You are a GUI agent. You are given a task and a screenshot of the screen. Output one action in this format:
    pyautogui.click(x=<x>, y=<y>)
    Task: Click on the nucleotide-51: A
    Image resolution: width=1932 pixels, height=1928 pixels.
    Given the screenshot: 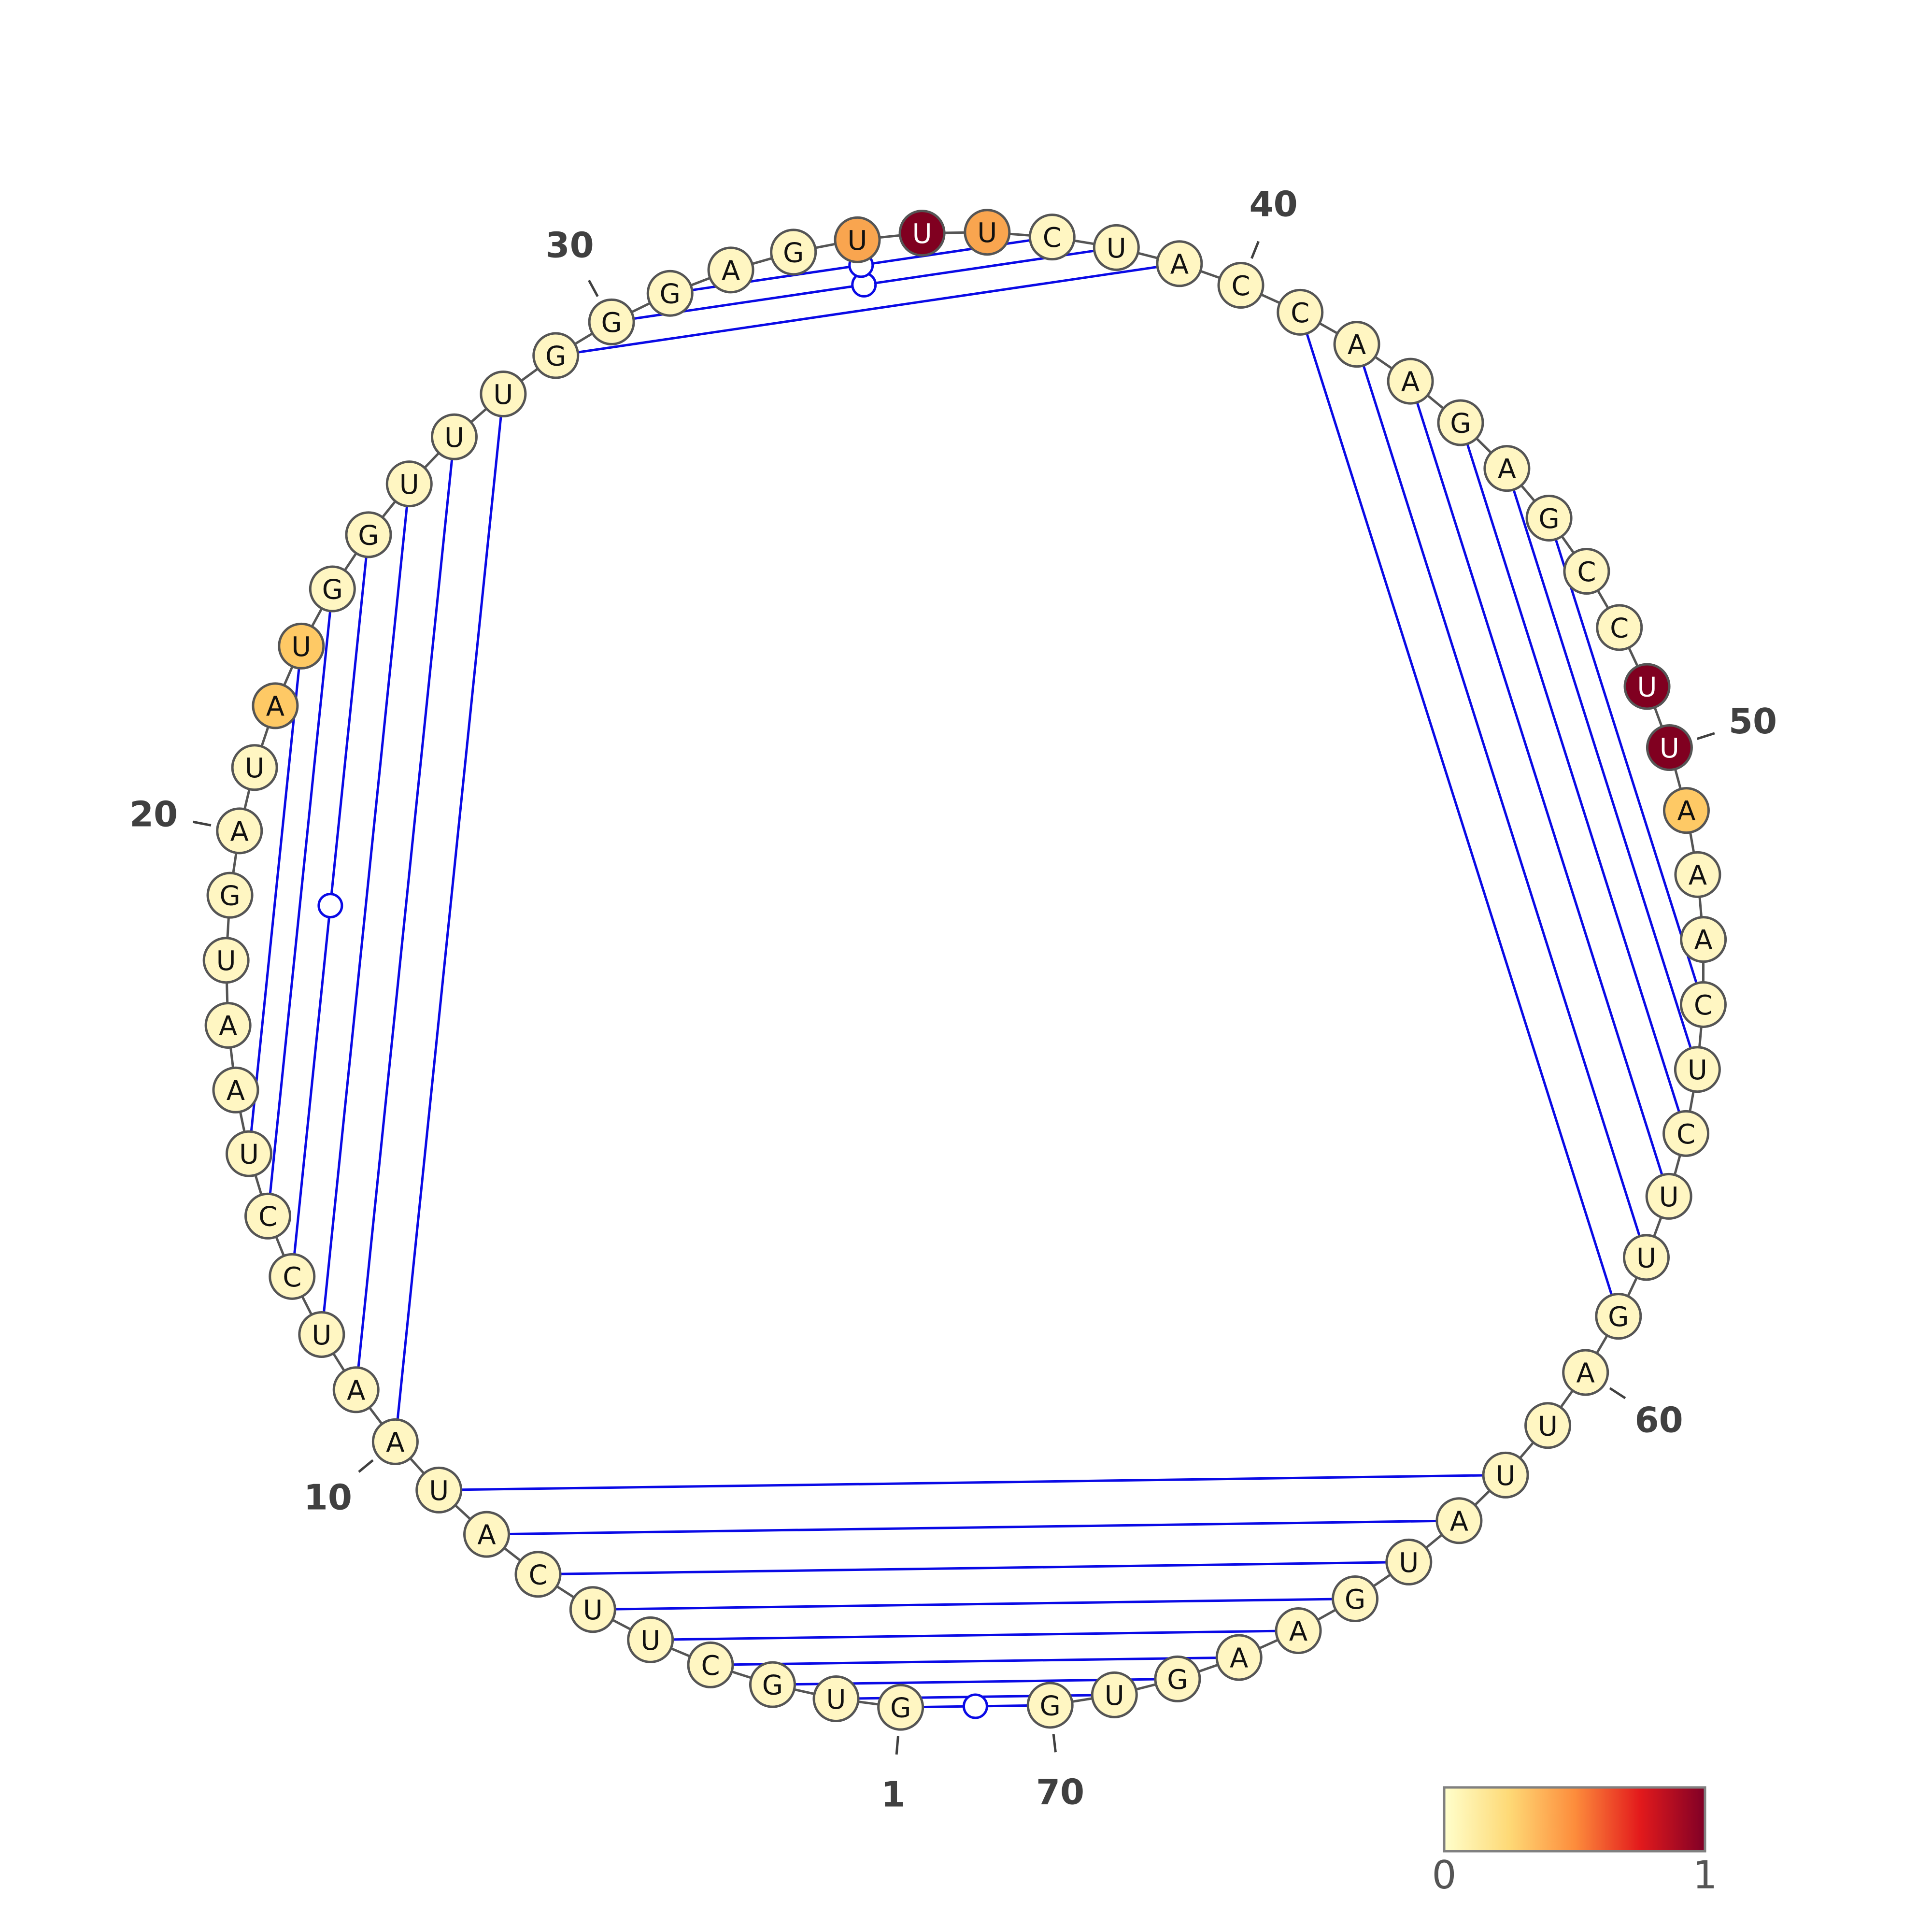 What is the action you would take?
    pyautogui.click(x=1686, y=811)
    